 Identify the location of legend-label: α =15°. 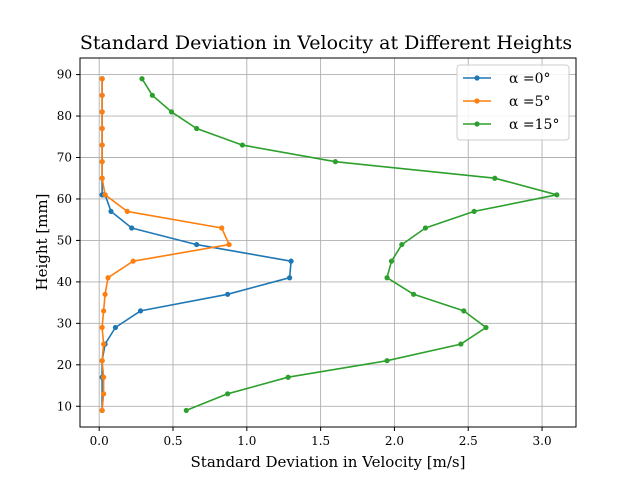
(534, 125).